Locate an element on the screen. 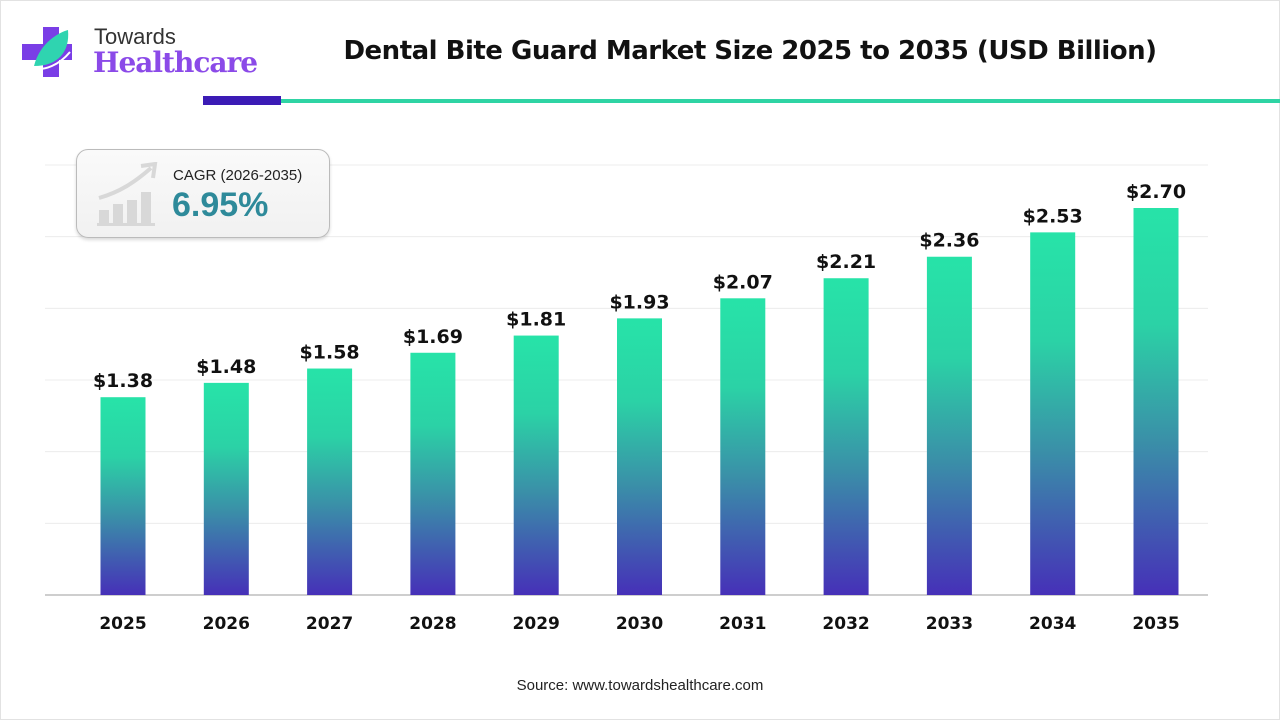  x-tick-label: 2034 is located at coordinates (1052, 624).